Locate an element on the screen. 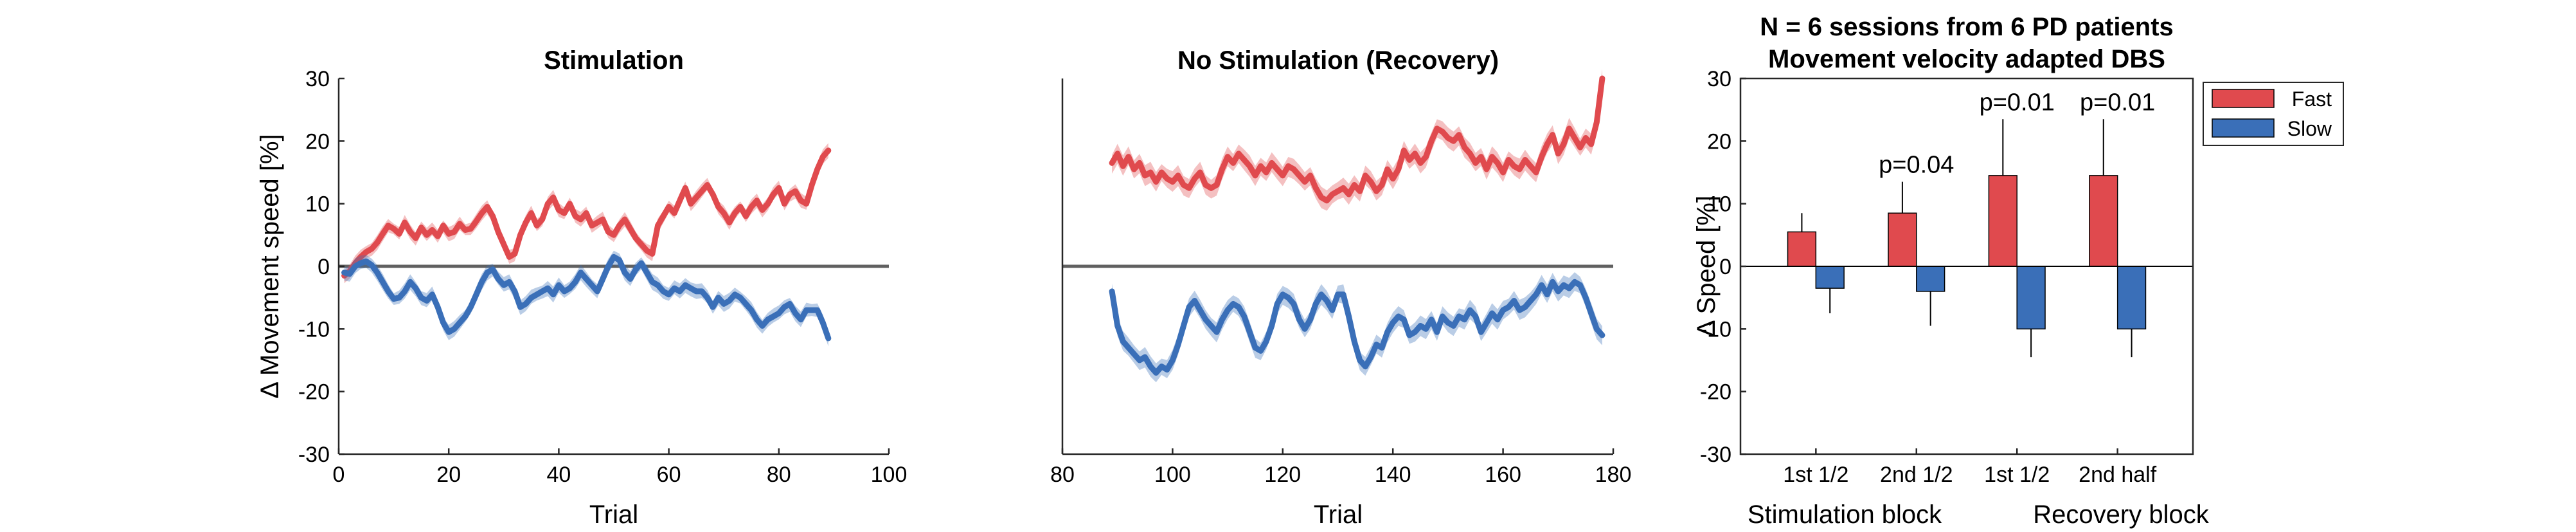  summary-title: N = 6 sessions from 6 PD patients is located at coordinates (1967, 27).